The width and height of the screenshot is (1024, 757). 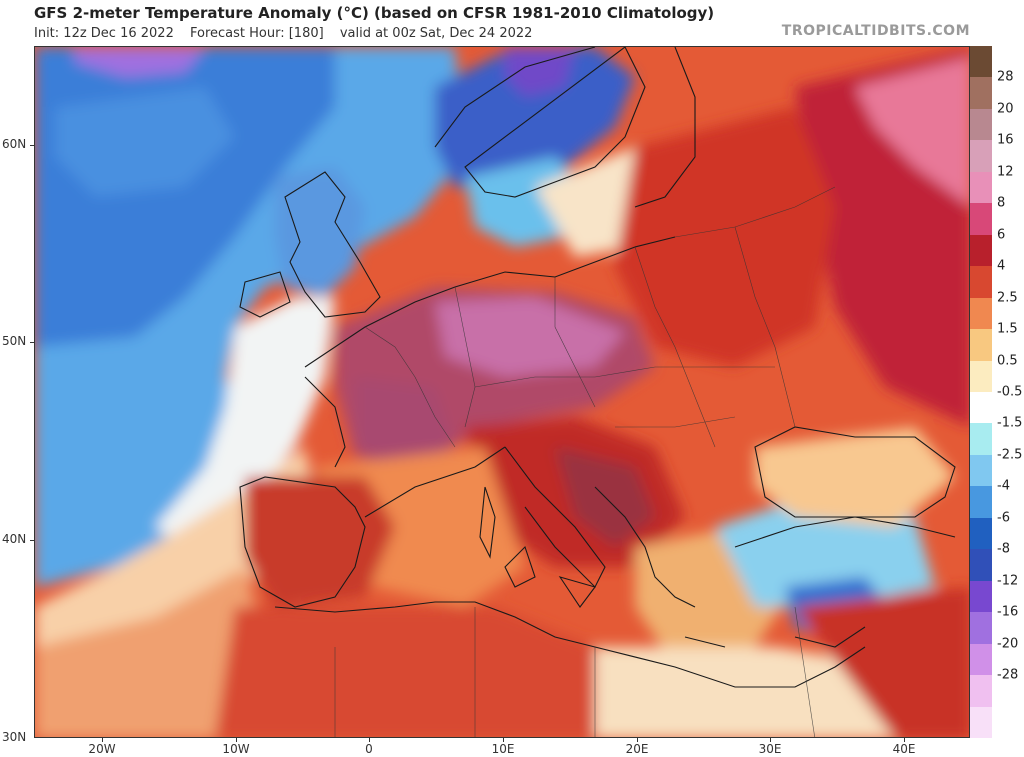 What do you see at coordinates (236, 749) in the screenshot?
I see `lon-label-10w: 10W` at bounding box center [236, 749].